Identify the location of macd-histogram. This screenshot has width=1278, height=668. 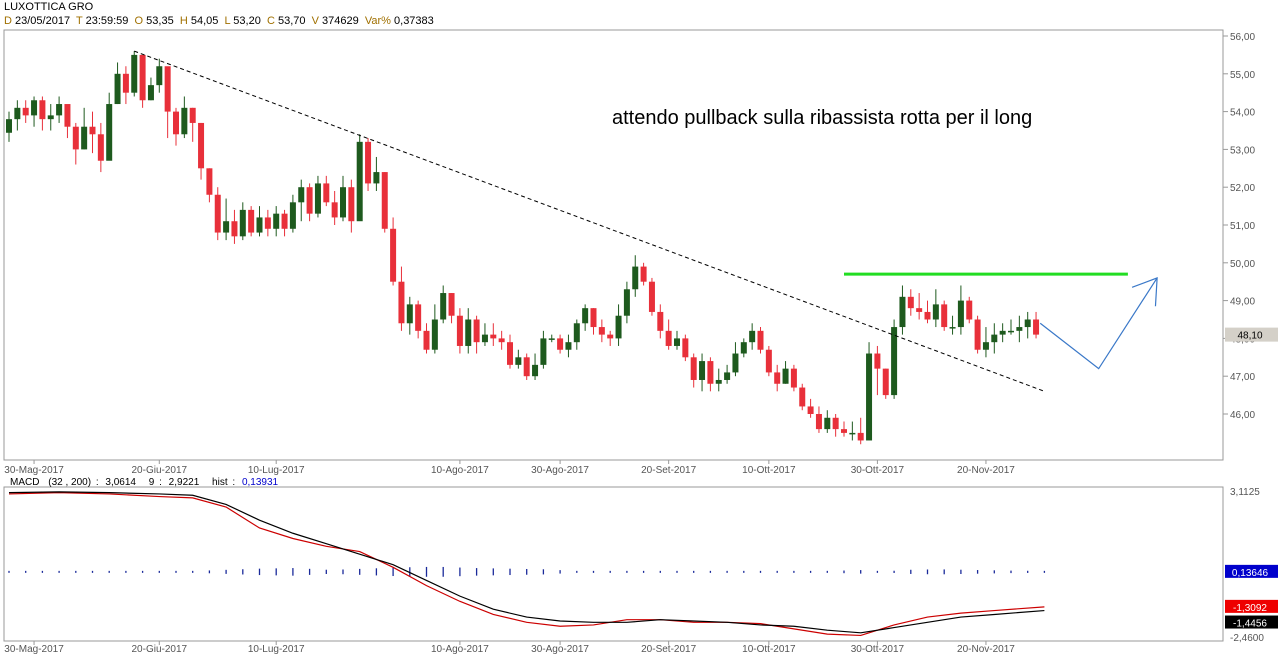
(527, 571).